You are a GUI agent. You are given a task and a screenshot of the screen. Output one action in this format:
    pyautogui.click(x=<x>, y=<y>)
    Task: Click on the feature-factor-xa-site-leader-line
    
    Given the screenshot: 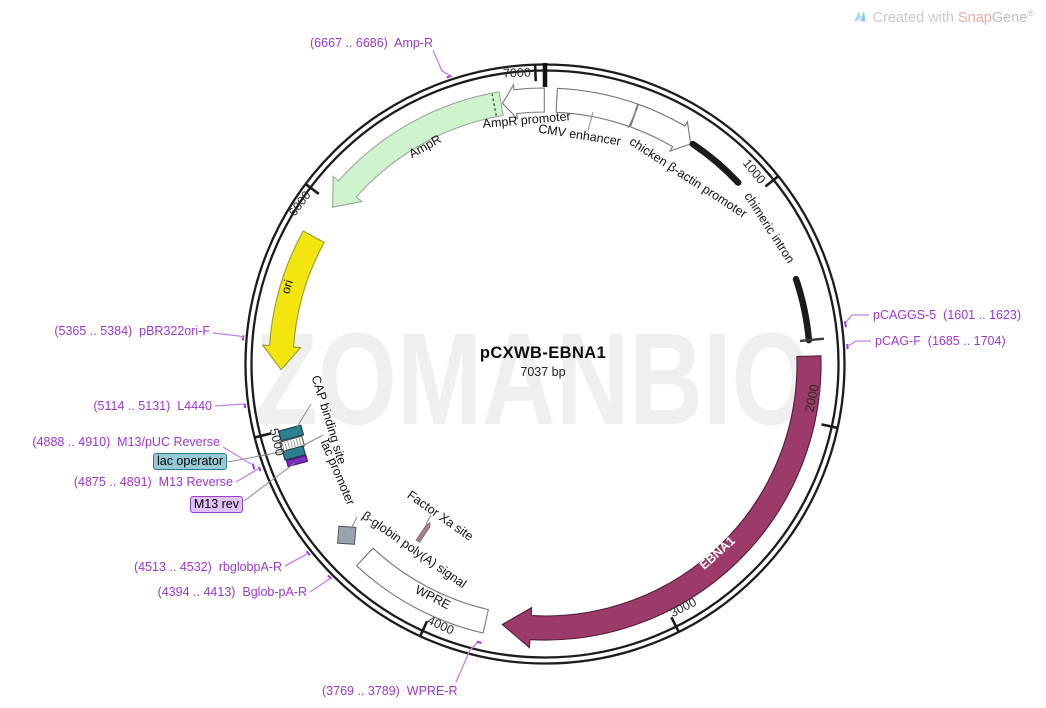 What is the action you would take?
    pyautogui.click(x=428, y=519)
    